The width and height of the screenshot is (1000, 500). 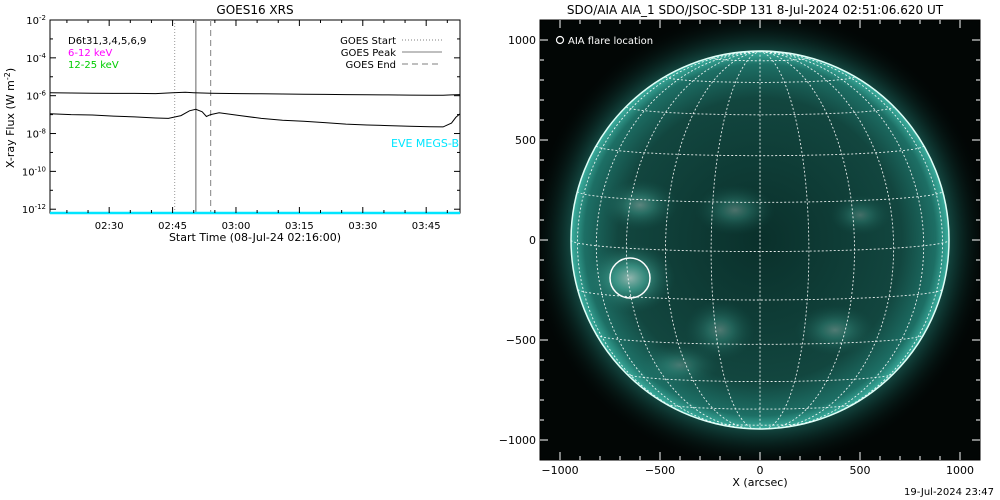 What do you see at coordinates (93, 65) in the screenshot?
I see `xrs-info-line: 12-25 keV` at bounding box center [93, 65].